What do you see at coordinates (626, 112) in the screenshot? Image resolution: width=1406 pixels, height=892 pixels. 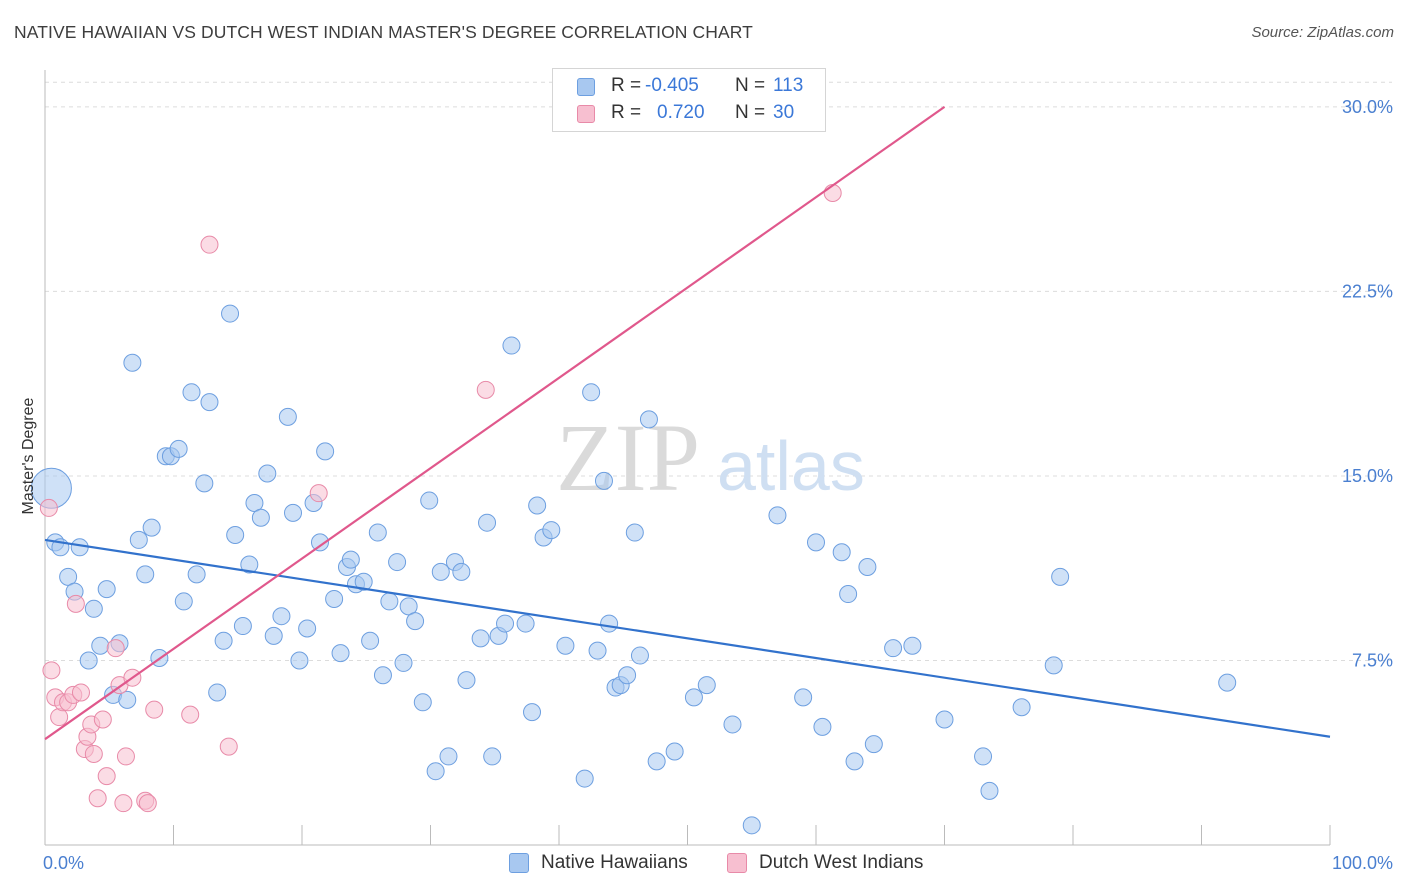 I see `r-label: R =` at bounding box center [626, 112].